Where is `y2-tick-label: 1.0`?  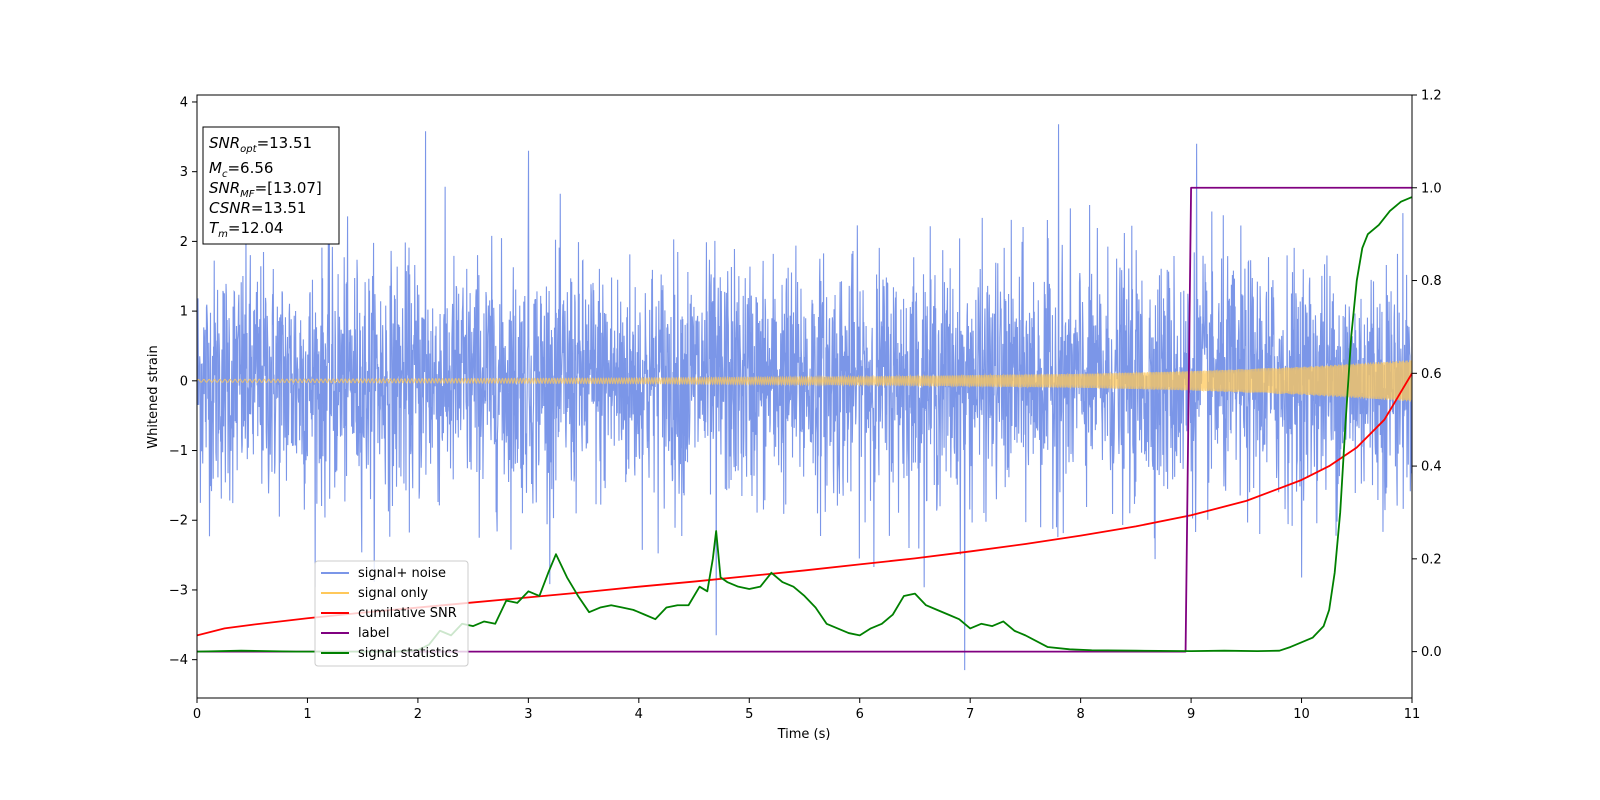 y2-tick-label: 1.0 is located at coordinates (1431, 188).